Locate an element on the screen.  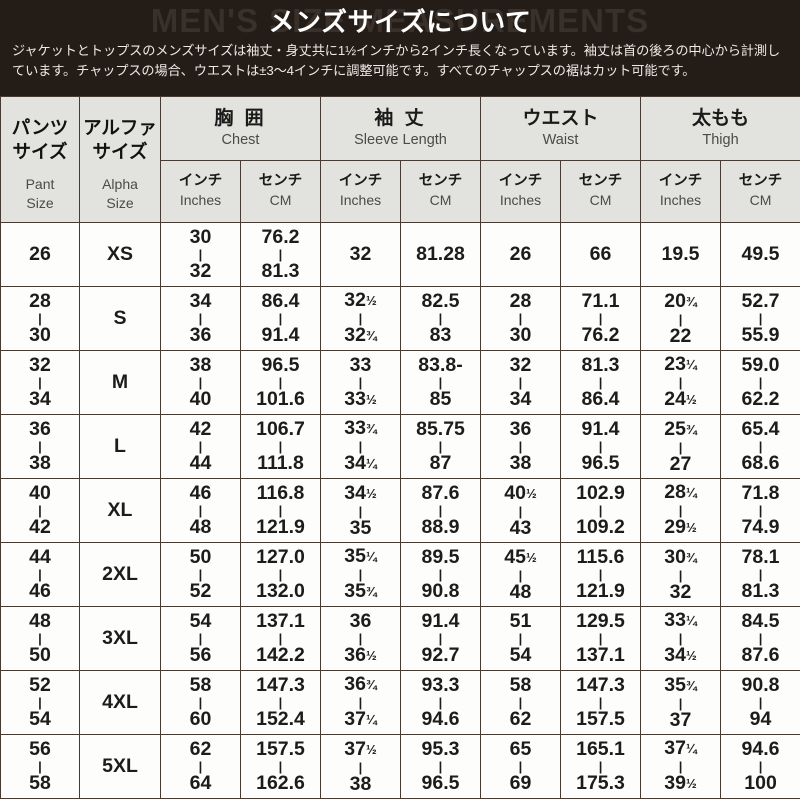
header-unit-waist-inches-en: Inches is located at coordinates (520, 200).